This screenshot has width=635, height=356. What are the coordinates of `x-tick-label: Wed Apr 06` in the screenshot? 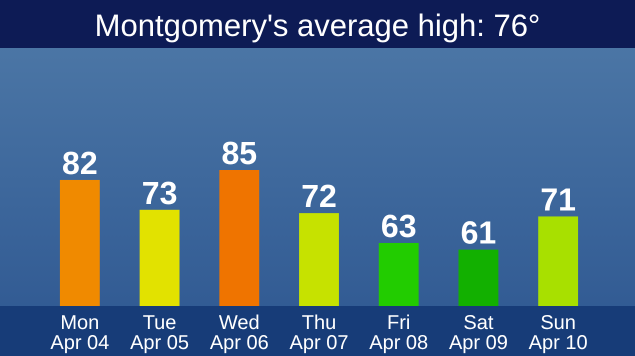 It's located at (239, 333).